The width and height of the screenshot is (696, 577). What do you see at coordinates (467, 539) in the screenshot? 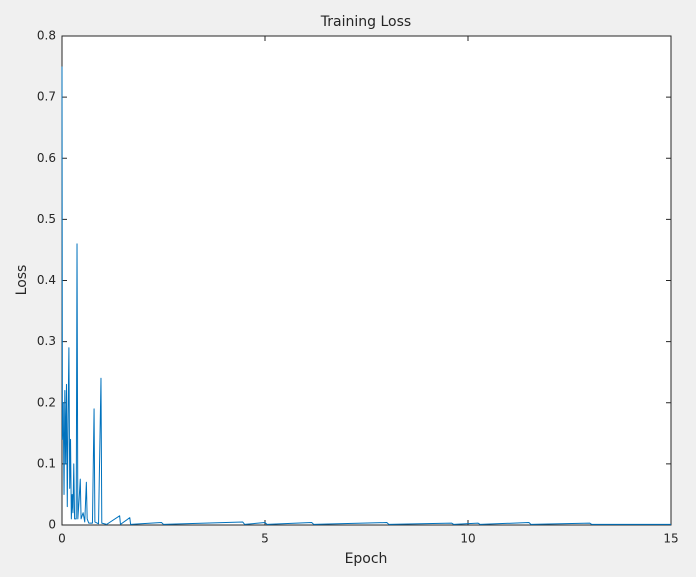
I see `x-tick-label: 10` at bounding box center [467, 539].